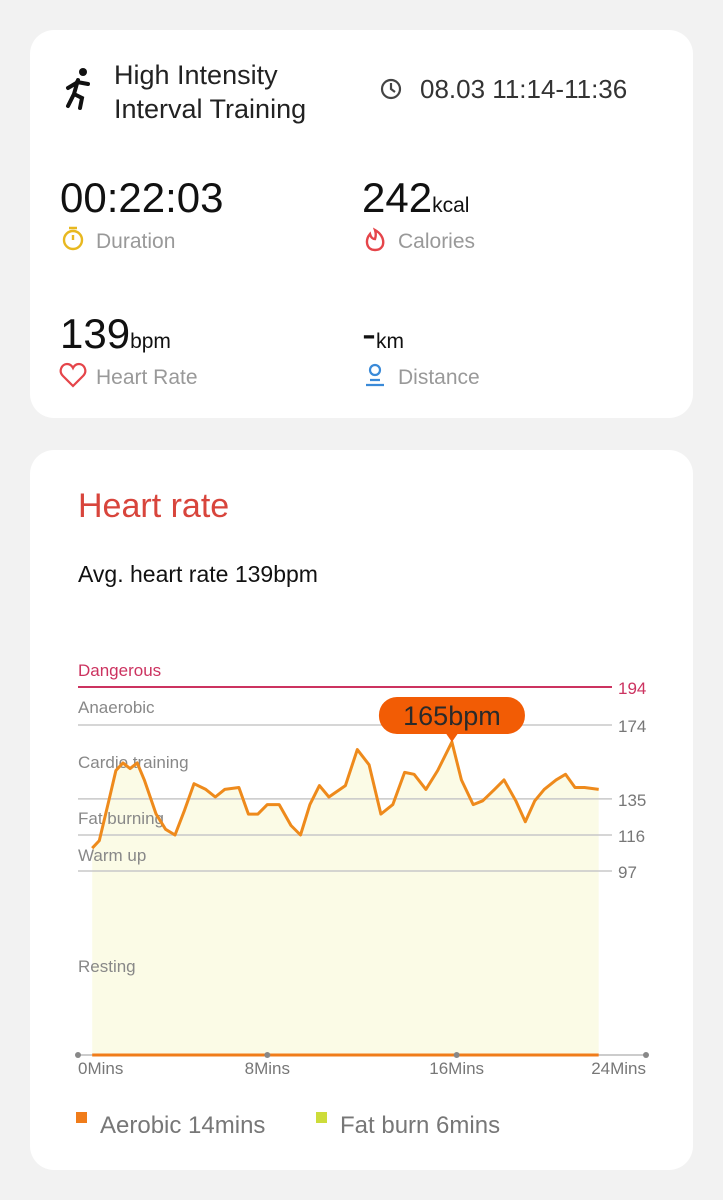  I want to click on y-tick-label: 135, so click(632, 800).